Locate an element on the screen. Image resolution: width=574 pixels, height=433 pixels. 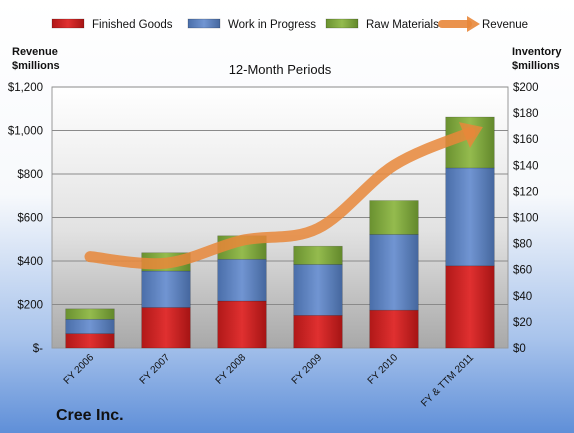
right-tick-label: $40 is located at coordinates (522, 297).